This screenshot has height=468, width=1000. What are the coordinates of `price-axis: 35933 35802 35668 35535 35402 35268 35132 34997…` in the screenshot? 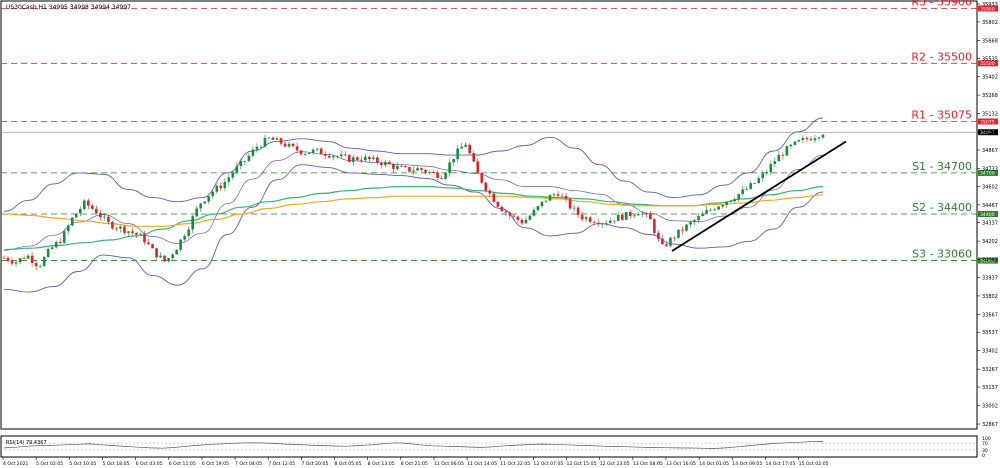 It's located at (987, 215).